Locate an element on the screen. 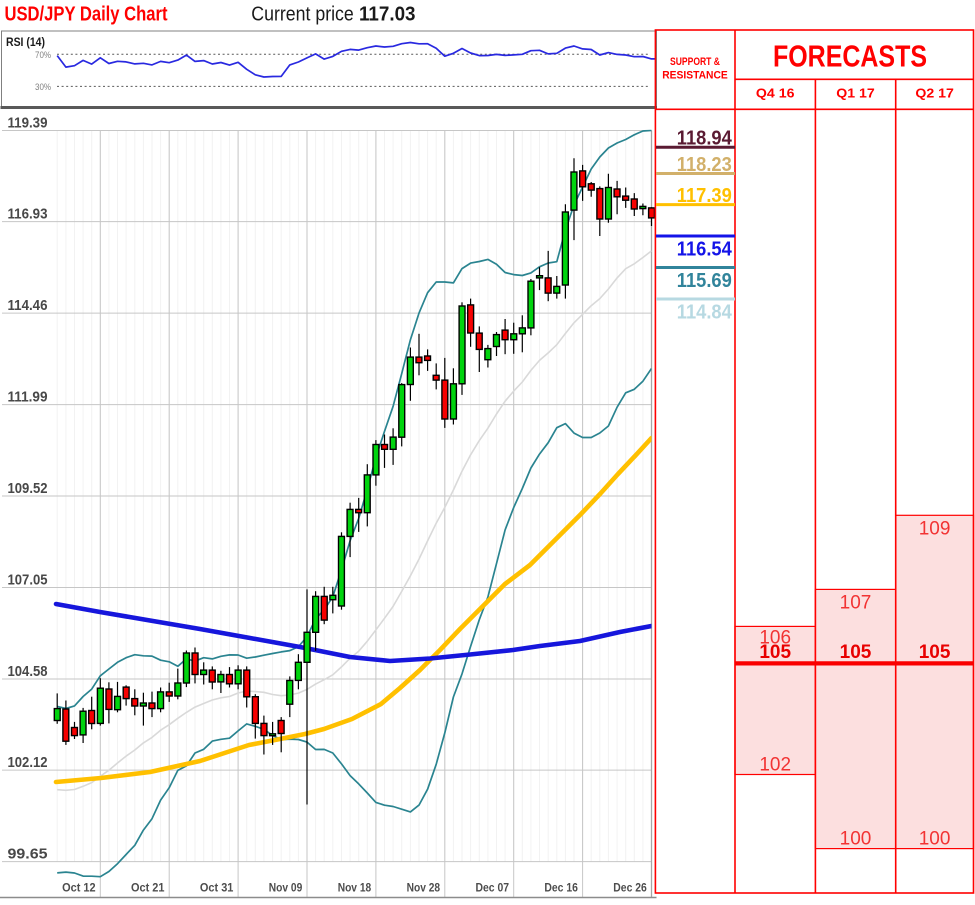 This screenshot has width=975, height=905. svg-text: 117.39 is located at coordinates (704, 196).